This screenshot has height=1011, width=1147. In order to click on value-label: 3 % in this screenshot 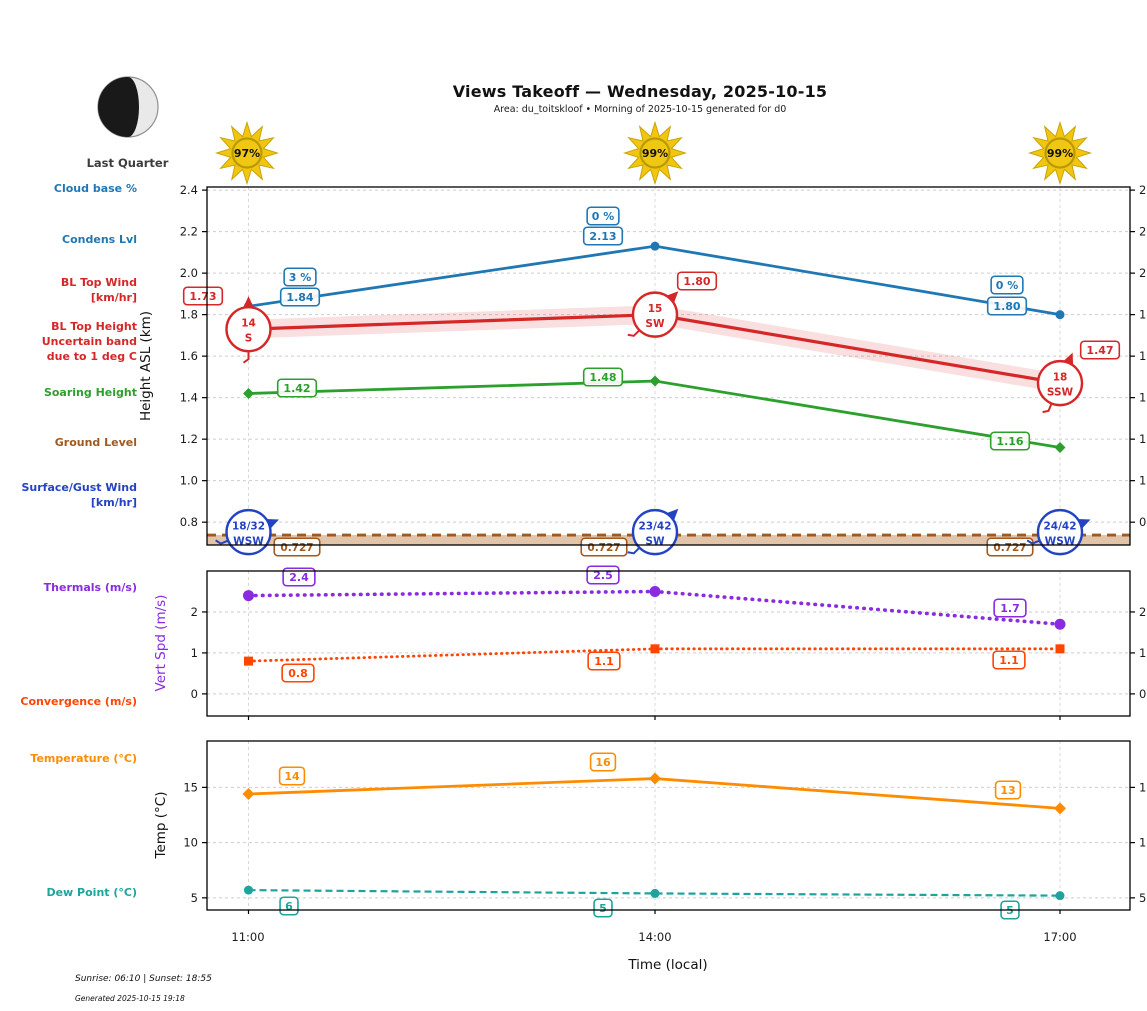, I will do `click(300, 277)`.